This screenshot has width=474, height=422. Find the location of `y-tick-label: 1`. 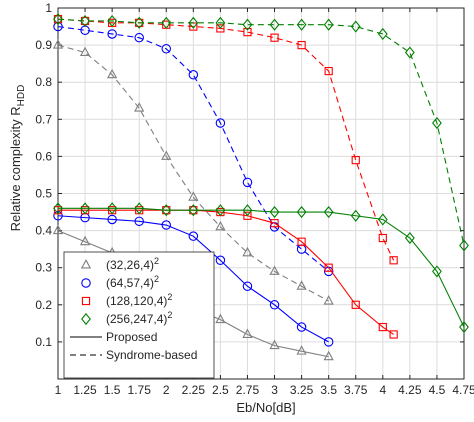

y-tick-label: 1 is located at coordinates (48, 8).